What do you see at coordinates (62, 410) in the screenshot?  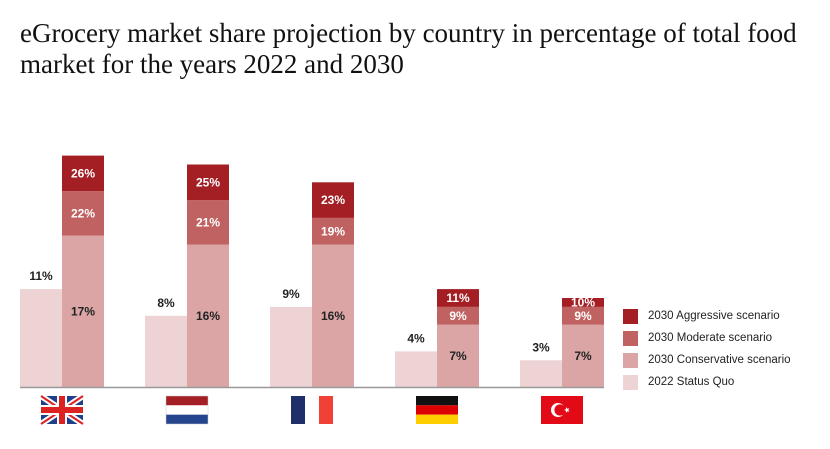 I see `uk-flag-icon: United Kingdom` at bounding box center [62, 410].